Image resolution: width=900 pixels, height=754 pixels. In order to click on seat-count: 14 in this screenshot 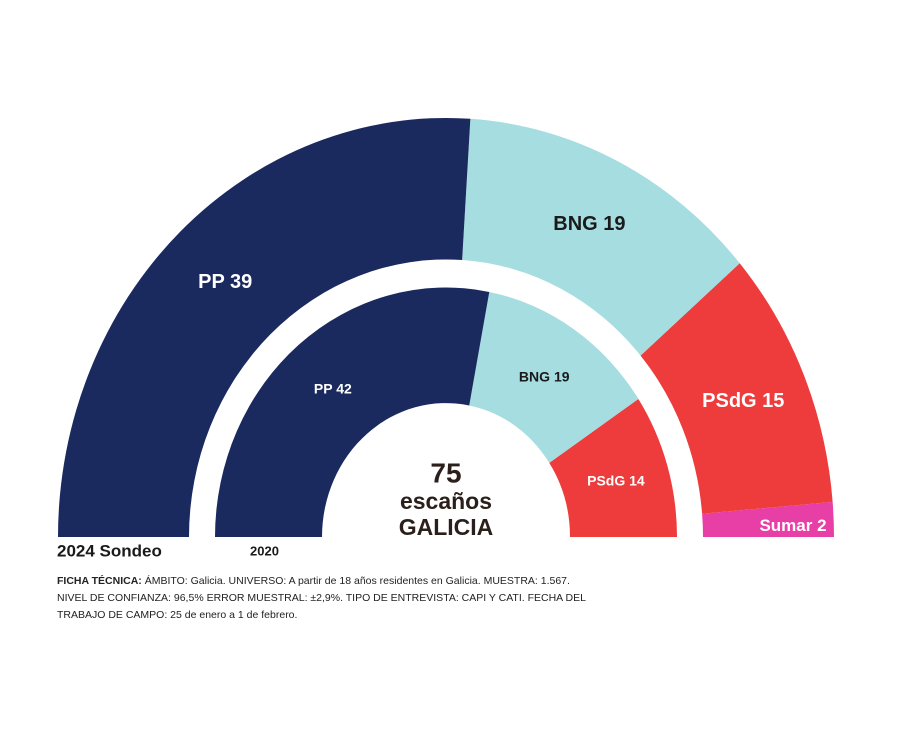, I will do `click(637, 480)`.